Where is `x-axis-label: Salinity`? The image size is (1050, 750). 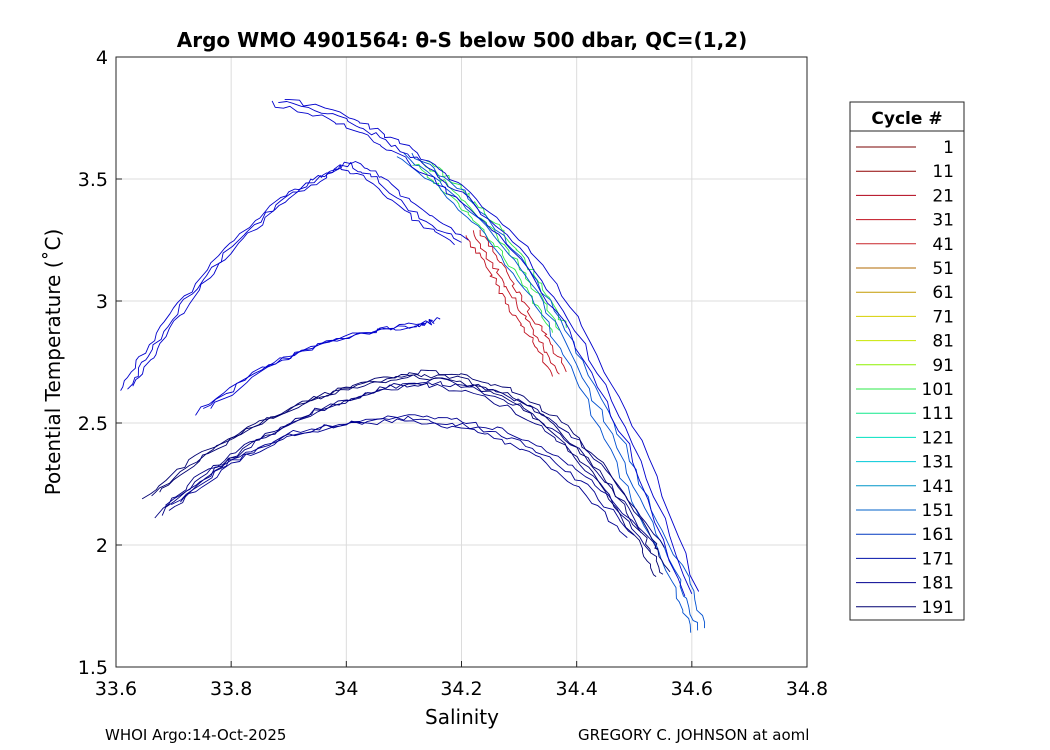 x-axis-label: Salinity is located at coordinates (462, 717).